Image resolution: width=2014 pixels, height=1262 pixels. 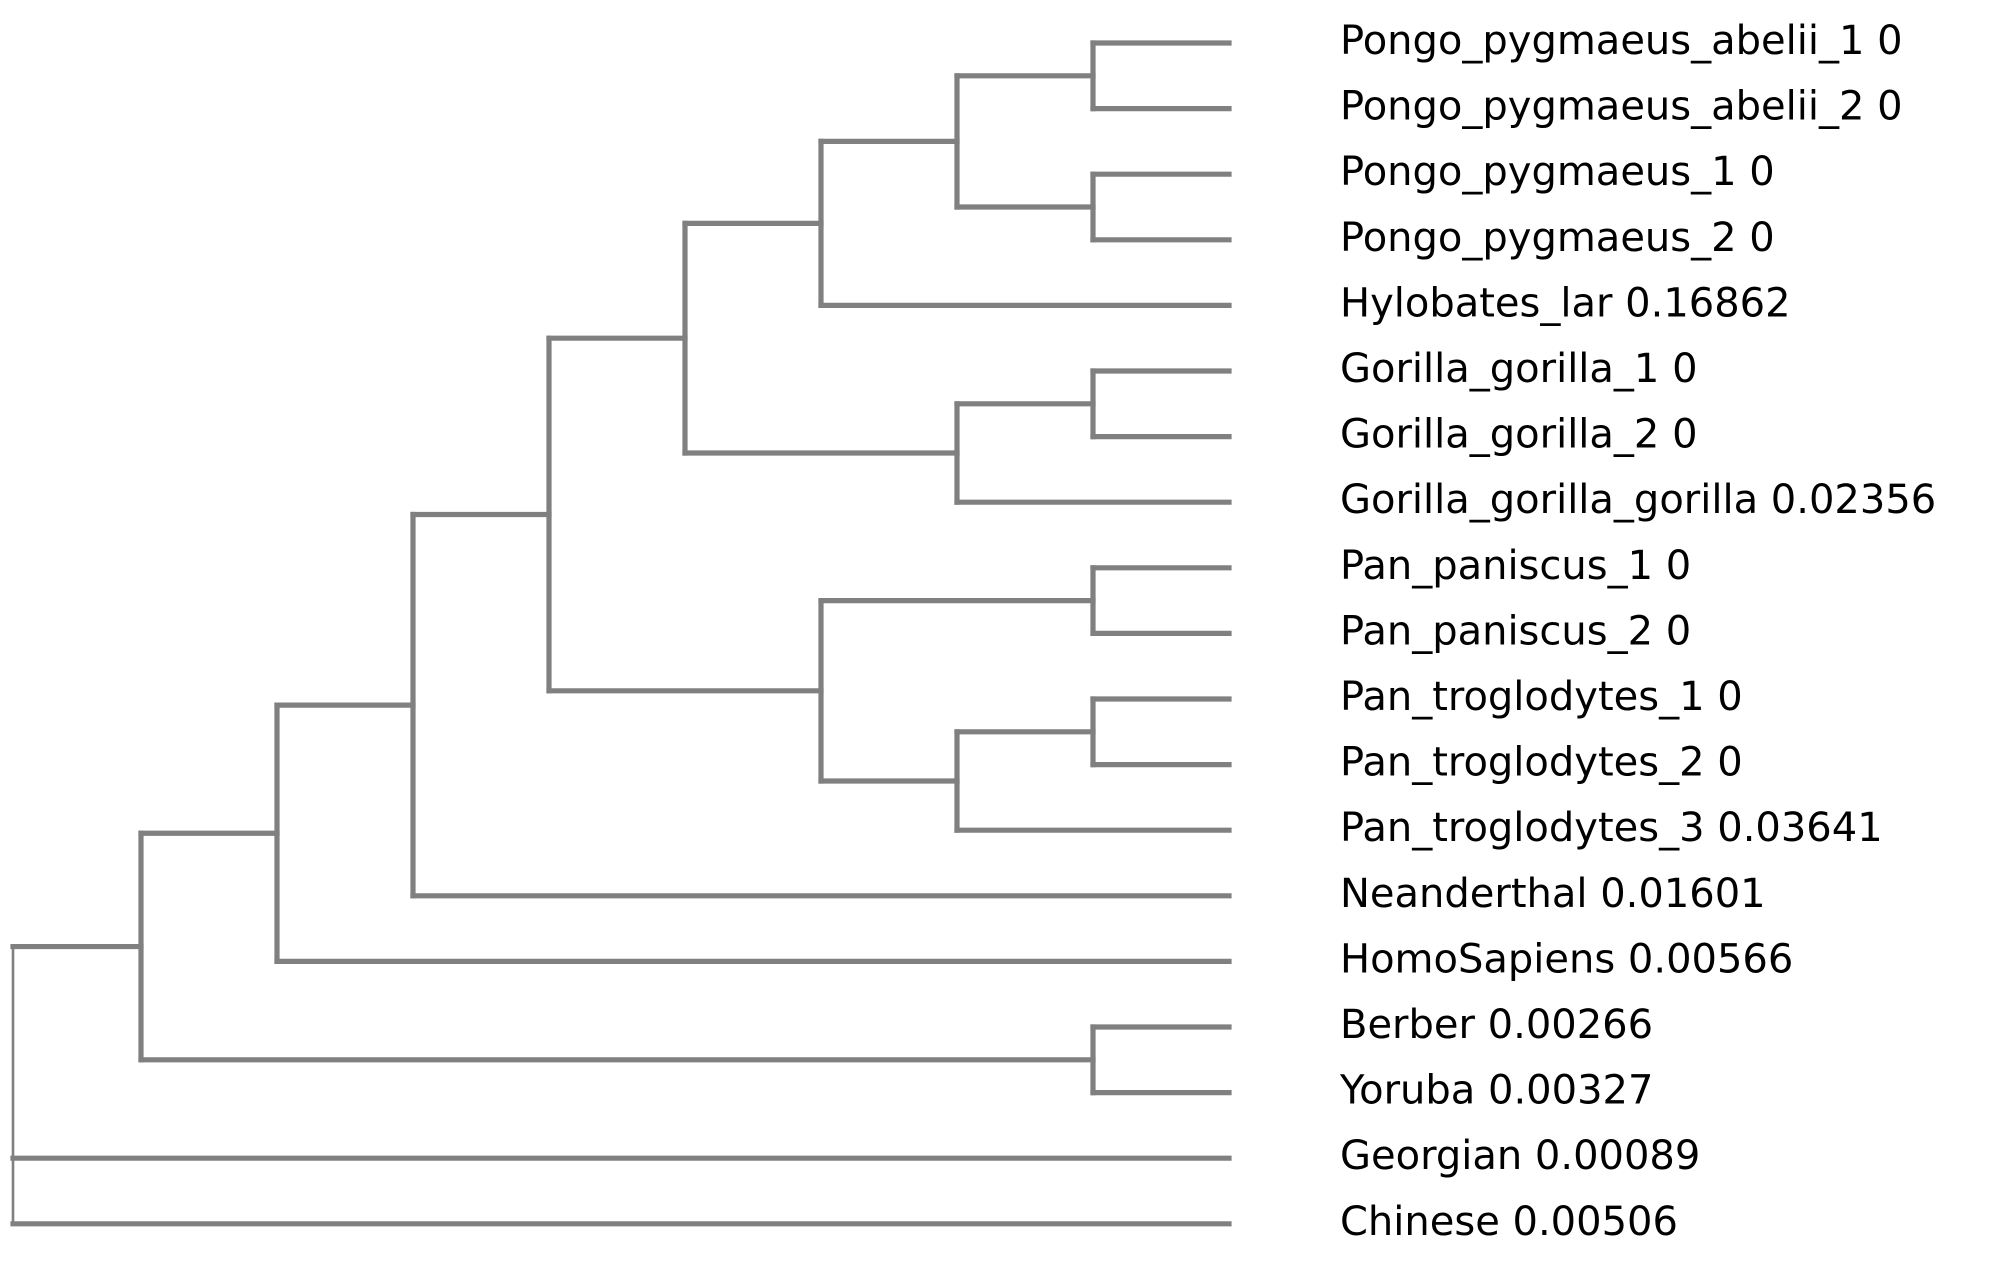 What do you see at coordinates (1541, 697) in the screenshot?
I see `leaf-label: Pan_troglodytes_1 0` at bounding box center [1541, 697].